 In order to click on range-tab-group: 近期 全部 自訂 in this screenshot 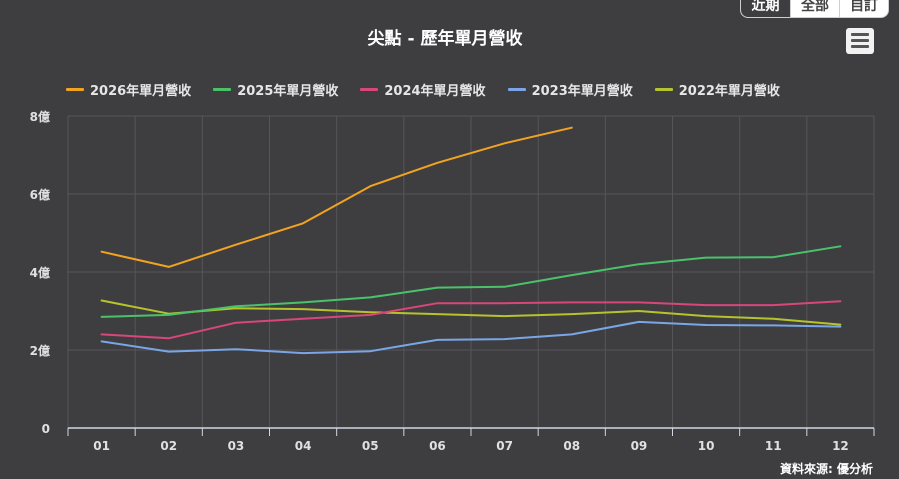, I will do `click(814, 9)`.